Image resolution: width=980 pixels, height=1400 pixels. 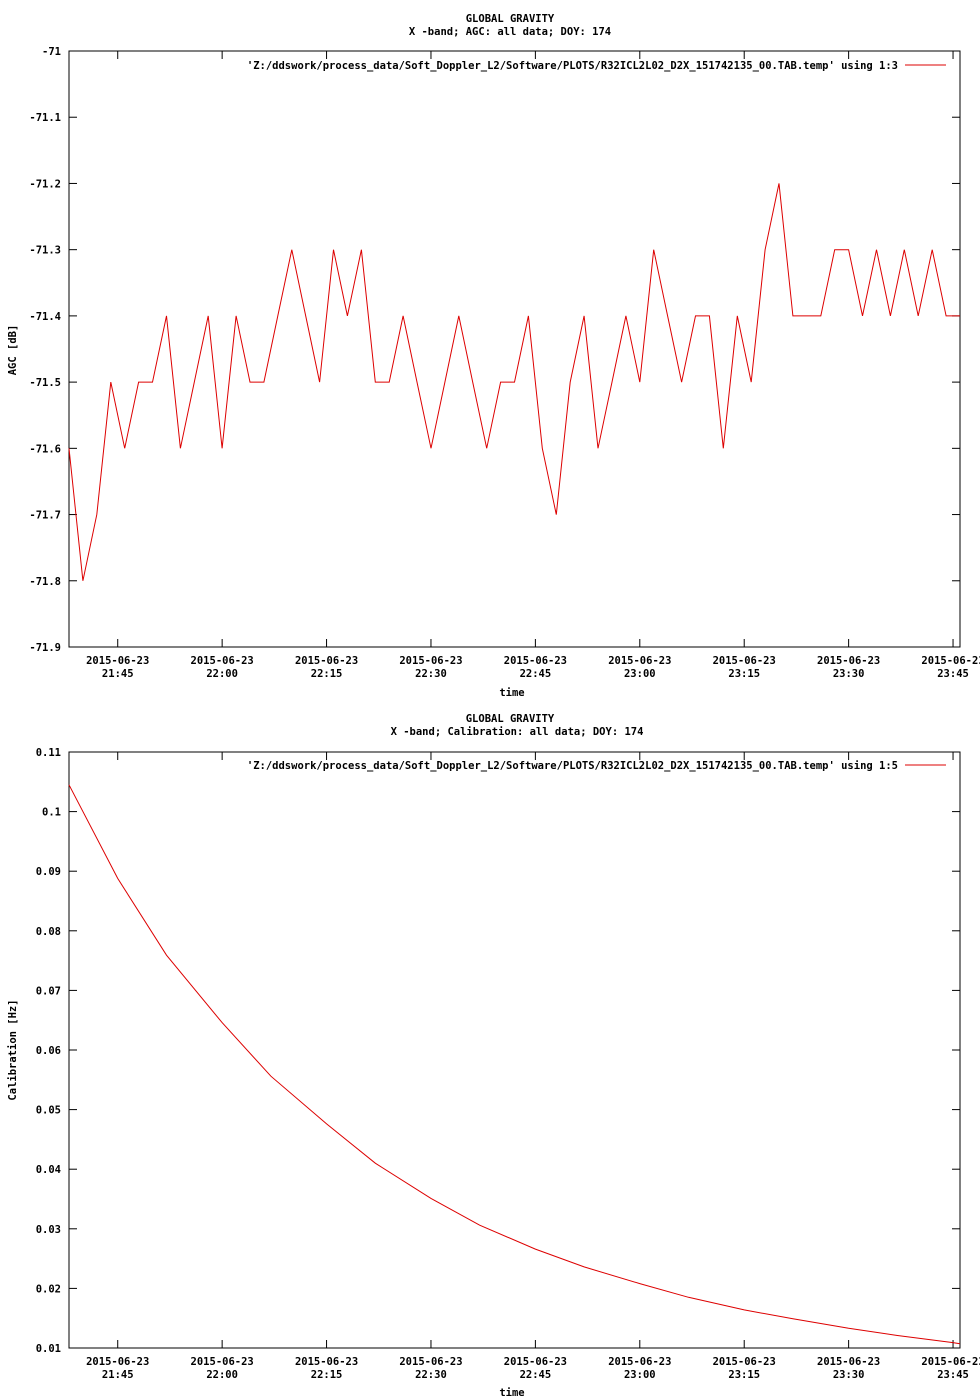 What do you see at coordinates (849, 1375) in the screenshot?
I see `calibration-xtick-time-label: 23:30` at bounding box center [849, 1375].